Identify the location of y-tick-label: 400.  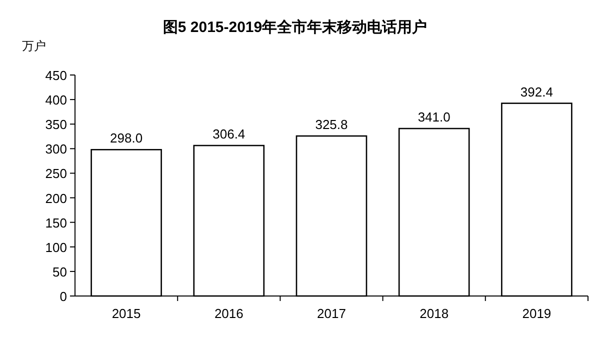
(56, 100).